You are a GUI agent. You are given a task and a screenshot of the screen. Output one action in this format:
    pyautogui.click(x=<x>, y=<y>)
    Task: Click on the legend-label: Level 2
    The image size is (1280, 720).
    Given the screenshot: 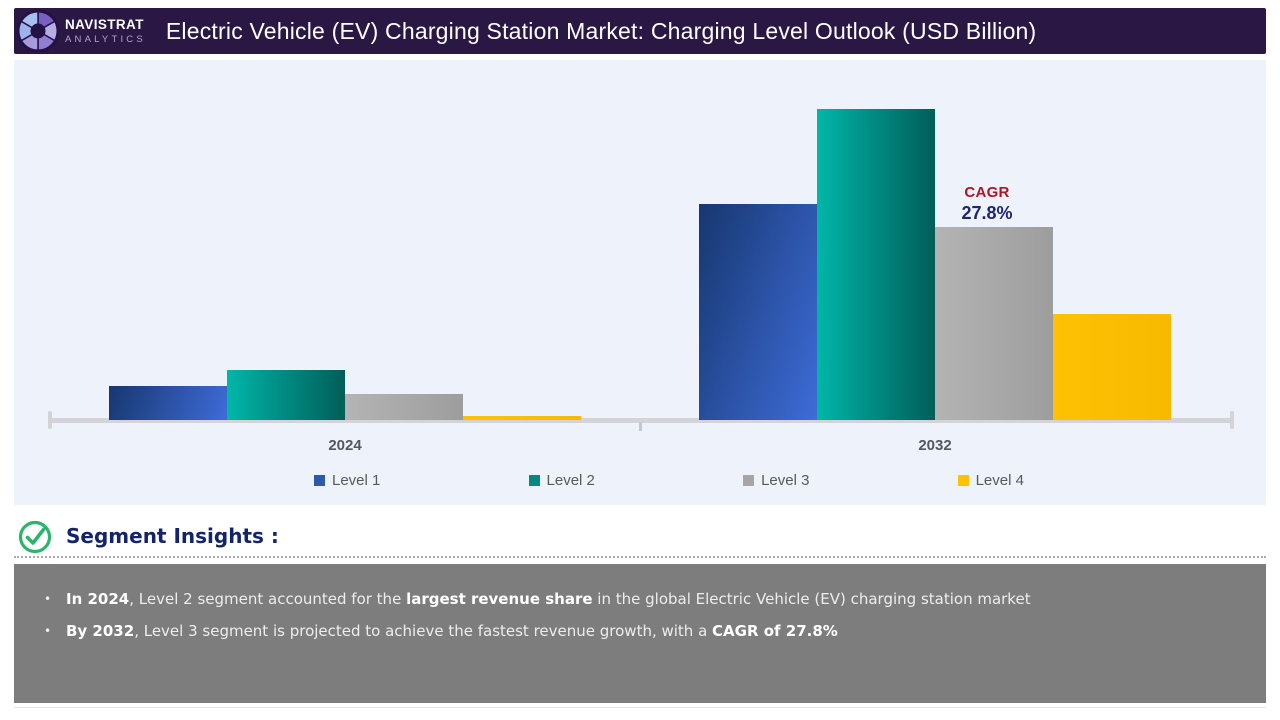 What is the action you would take?
    pyautogui.click(x=570, y=480)
    